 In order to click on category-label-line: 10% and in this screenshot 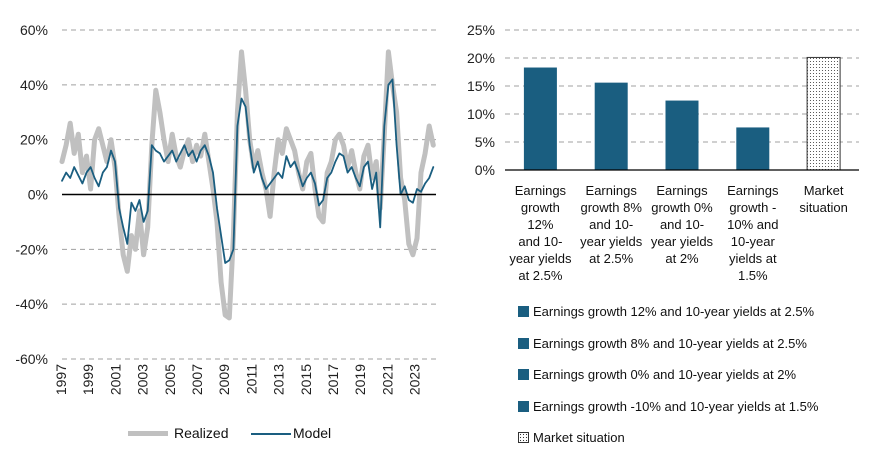, I will do `click(753, 224)`.